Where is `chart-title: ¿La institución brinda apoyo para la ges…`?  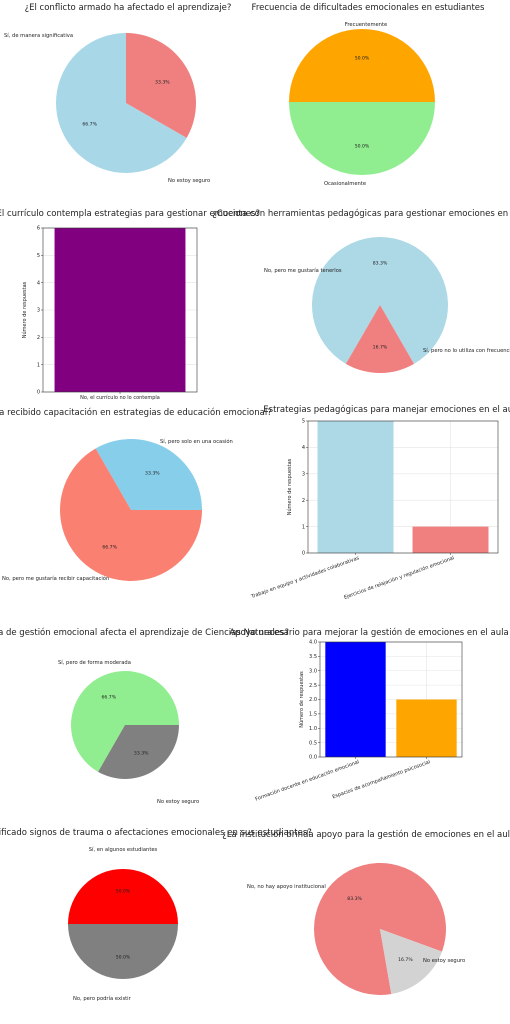 chart-title: ¿La institución brinda apoyo para la ges… is located at coordinates (366, 834).